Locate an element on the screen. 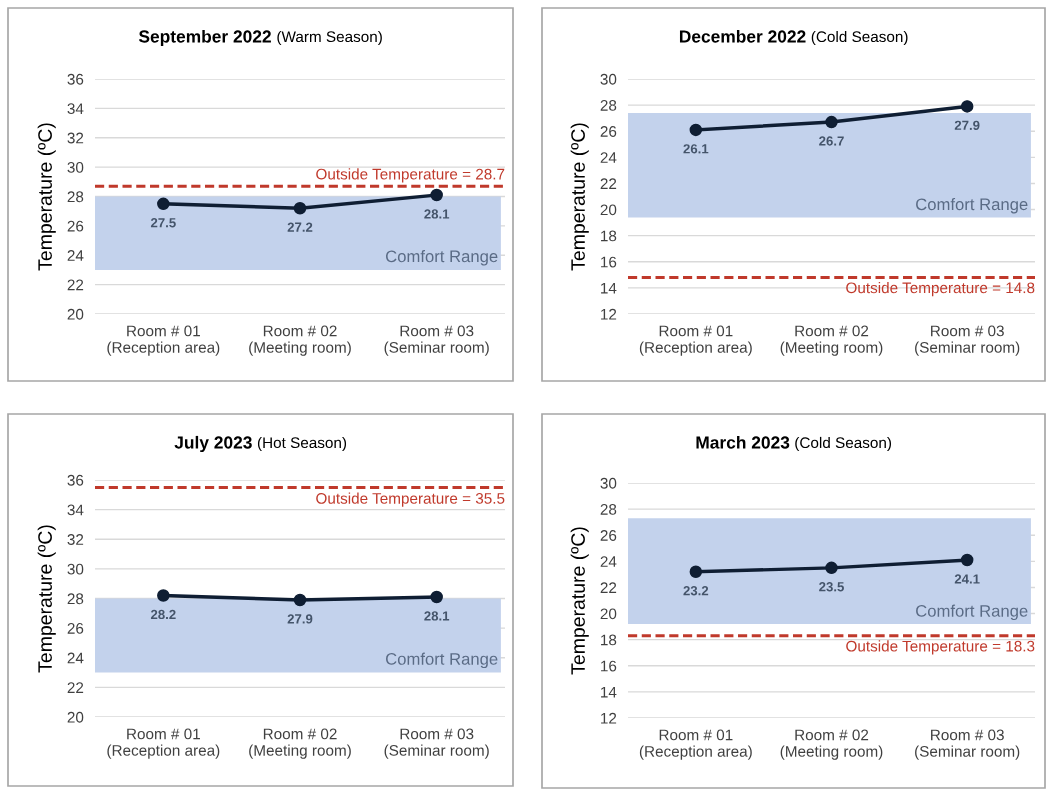 Image resolution: width=1049 pixels, height=794 pixels. data-label: 27.2 is located at coordinates (300, 227).